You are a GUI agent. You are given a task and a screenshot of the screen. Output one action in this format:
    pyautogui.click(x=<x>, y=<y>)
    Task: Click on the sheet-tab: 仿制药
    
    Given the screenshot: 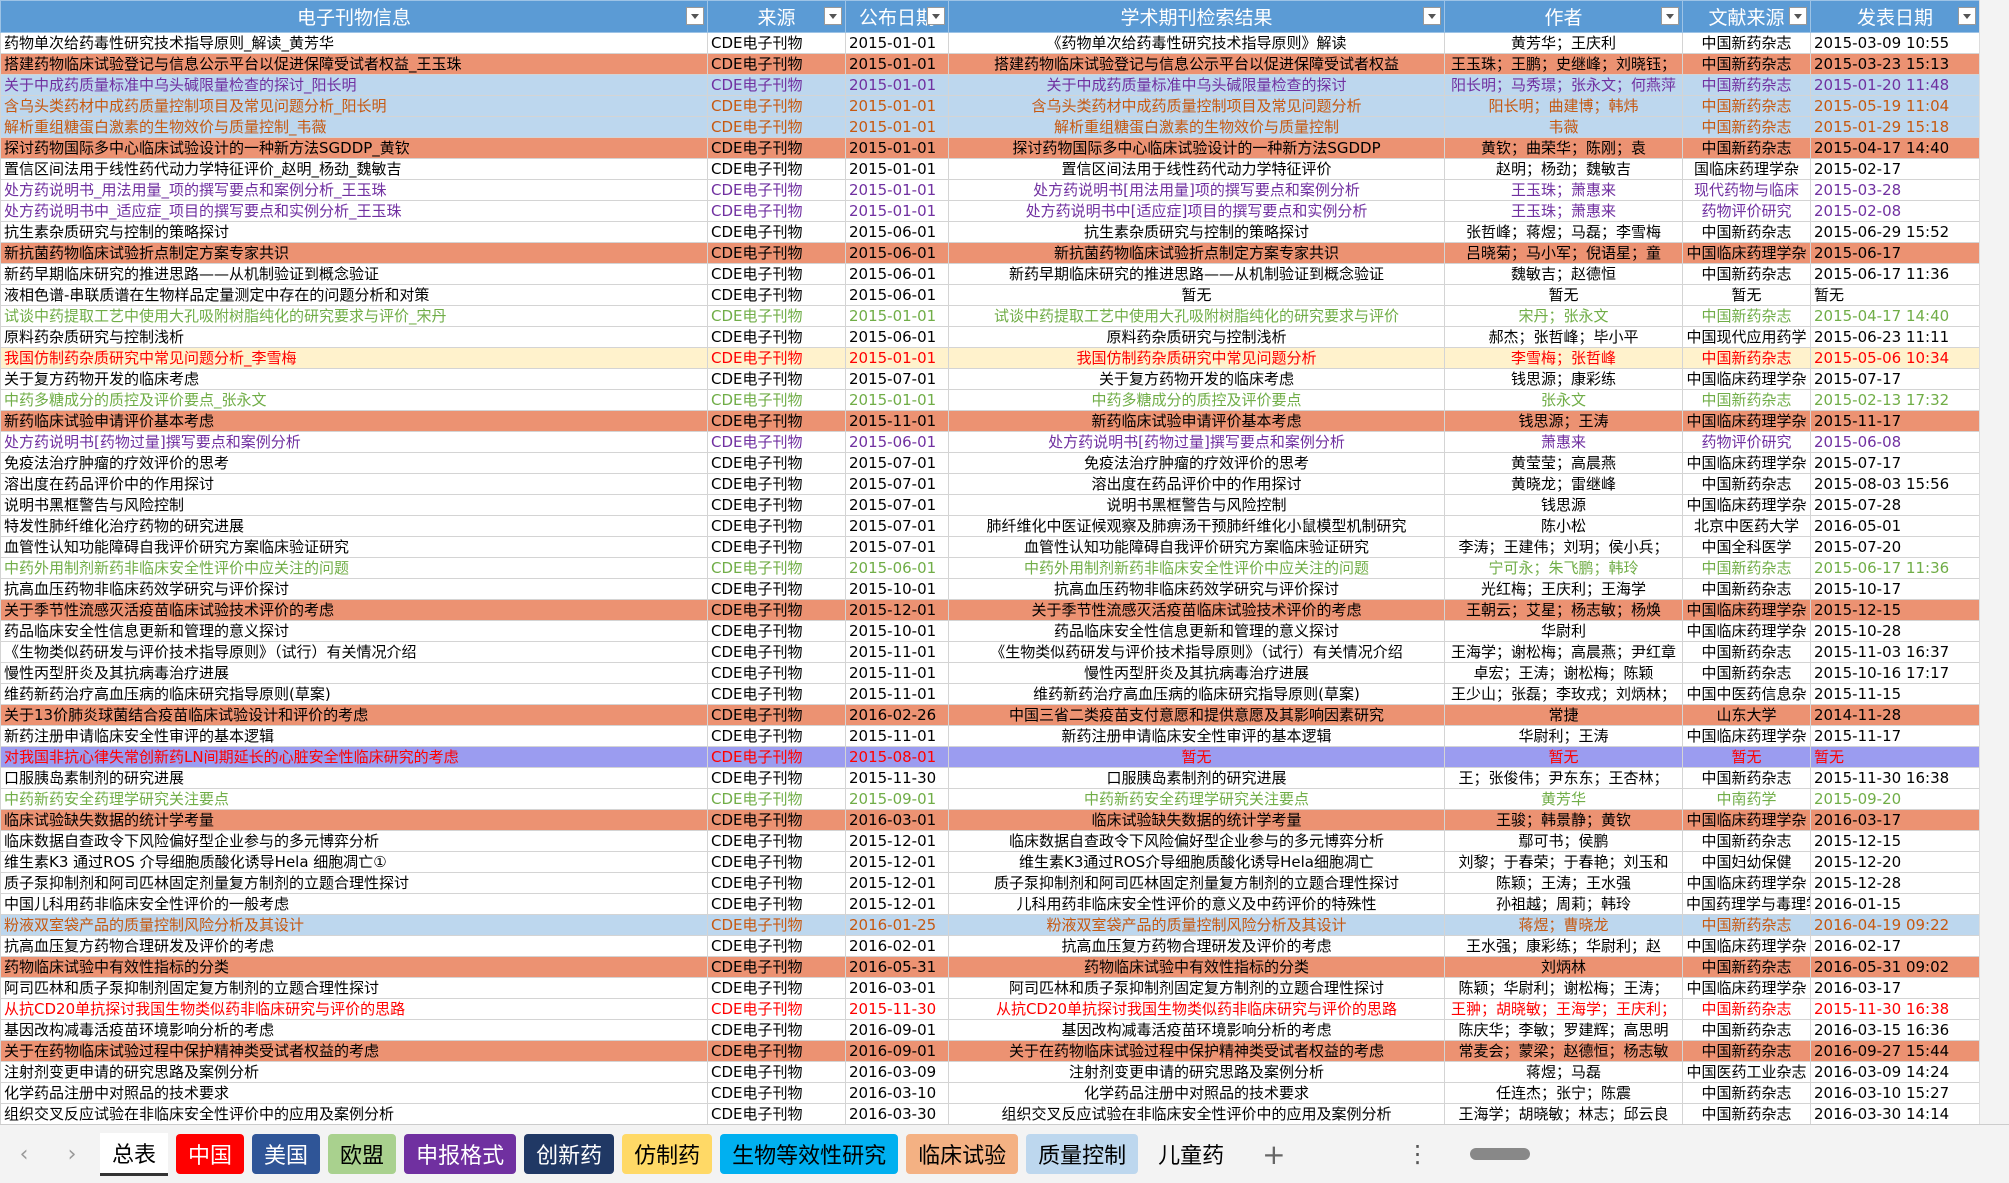 What is the action you would take?
    pyautogui.click(x=667, y=1154)
    